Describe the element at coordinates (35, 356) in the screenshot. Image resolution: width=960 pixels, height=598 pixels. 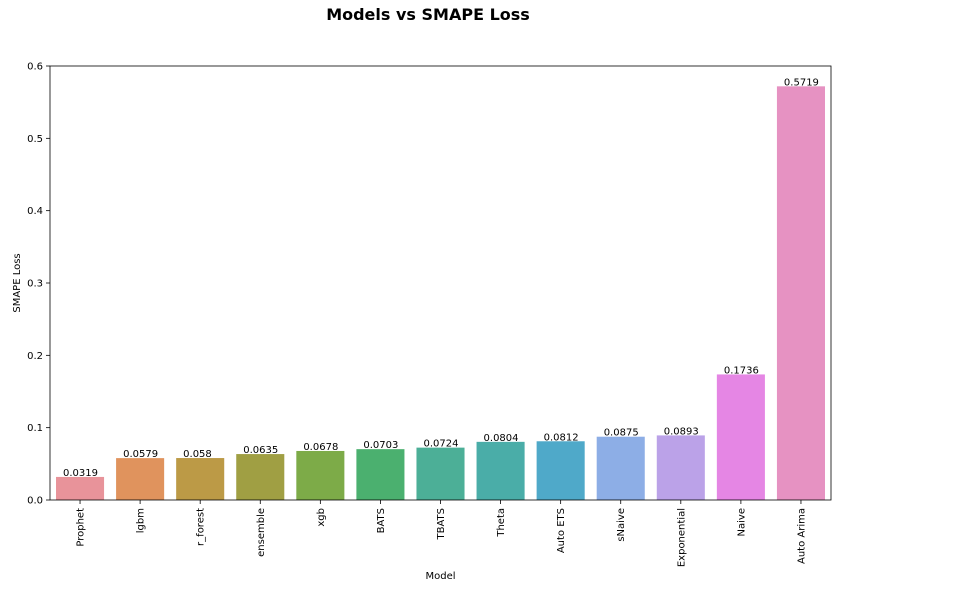
I see `y-tick-label: 0.2` at that location.